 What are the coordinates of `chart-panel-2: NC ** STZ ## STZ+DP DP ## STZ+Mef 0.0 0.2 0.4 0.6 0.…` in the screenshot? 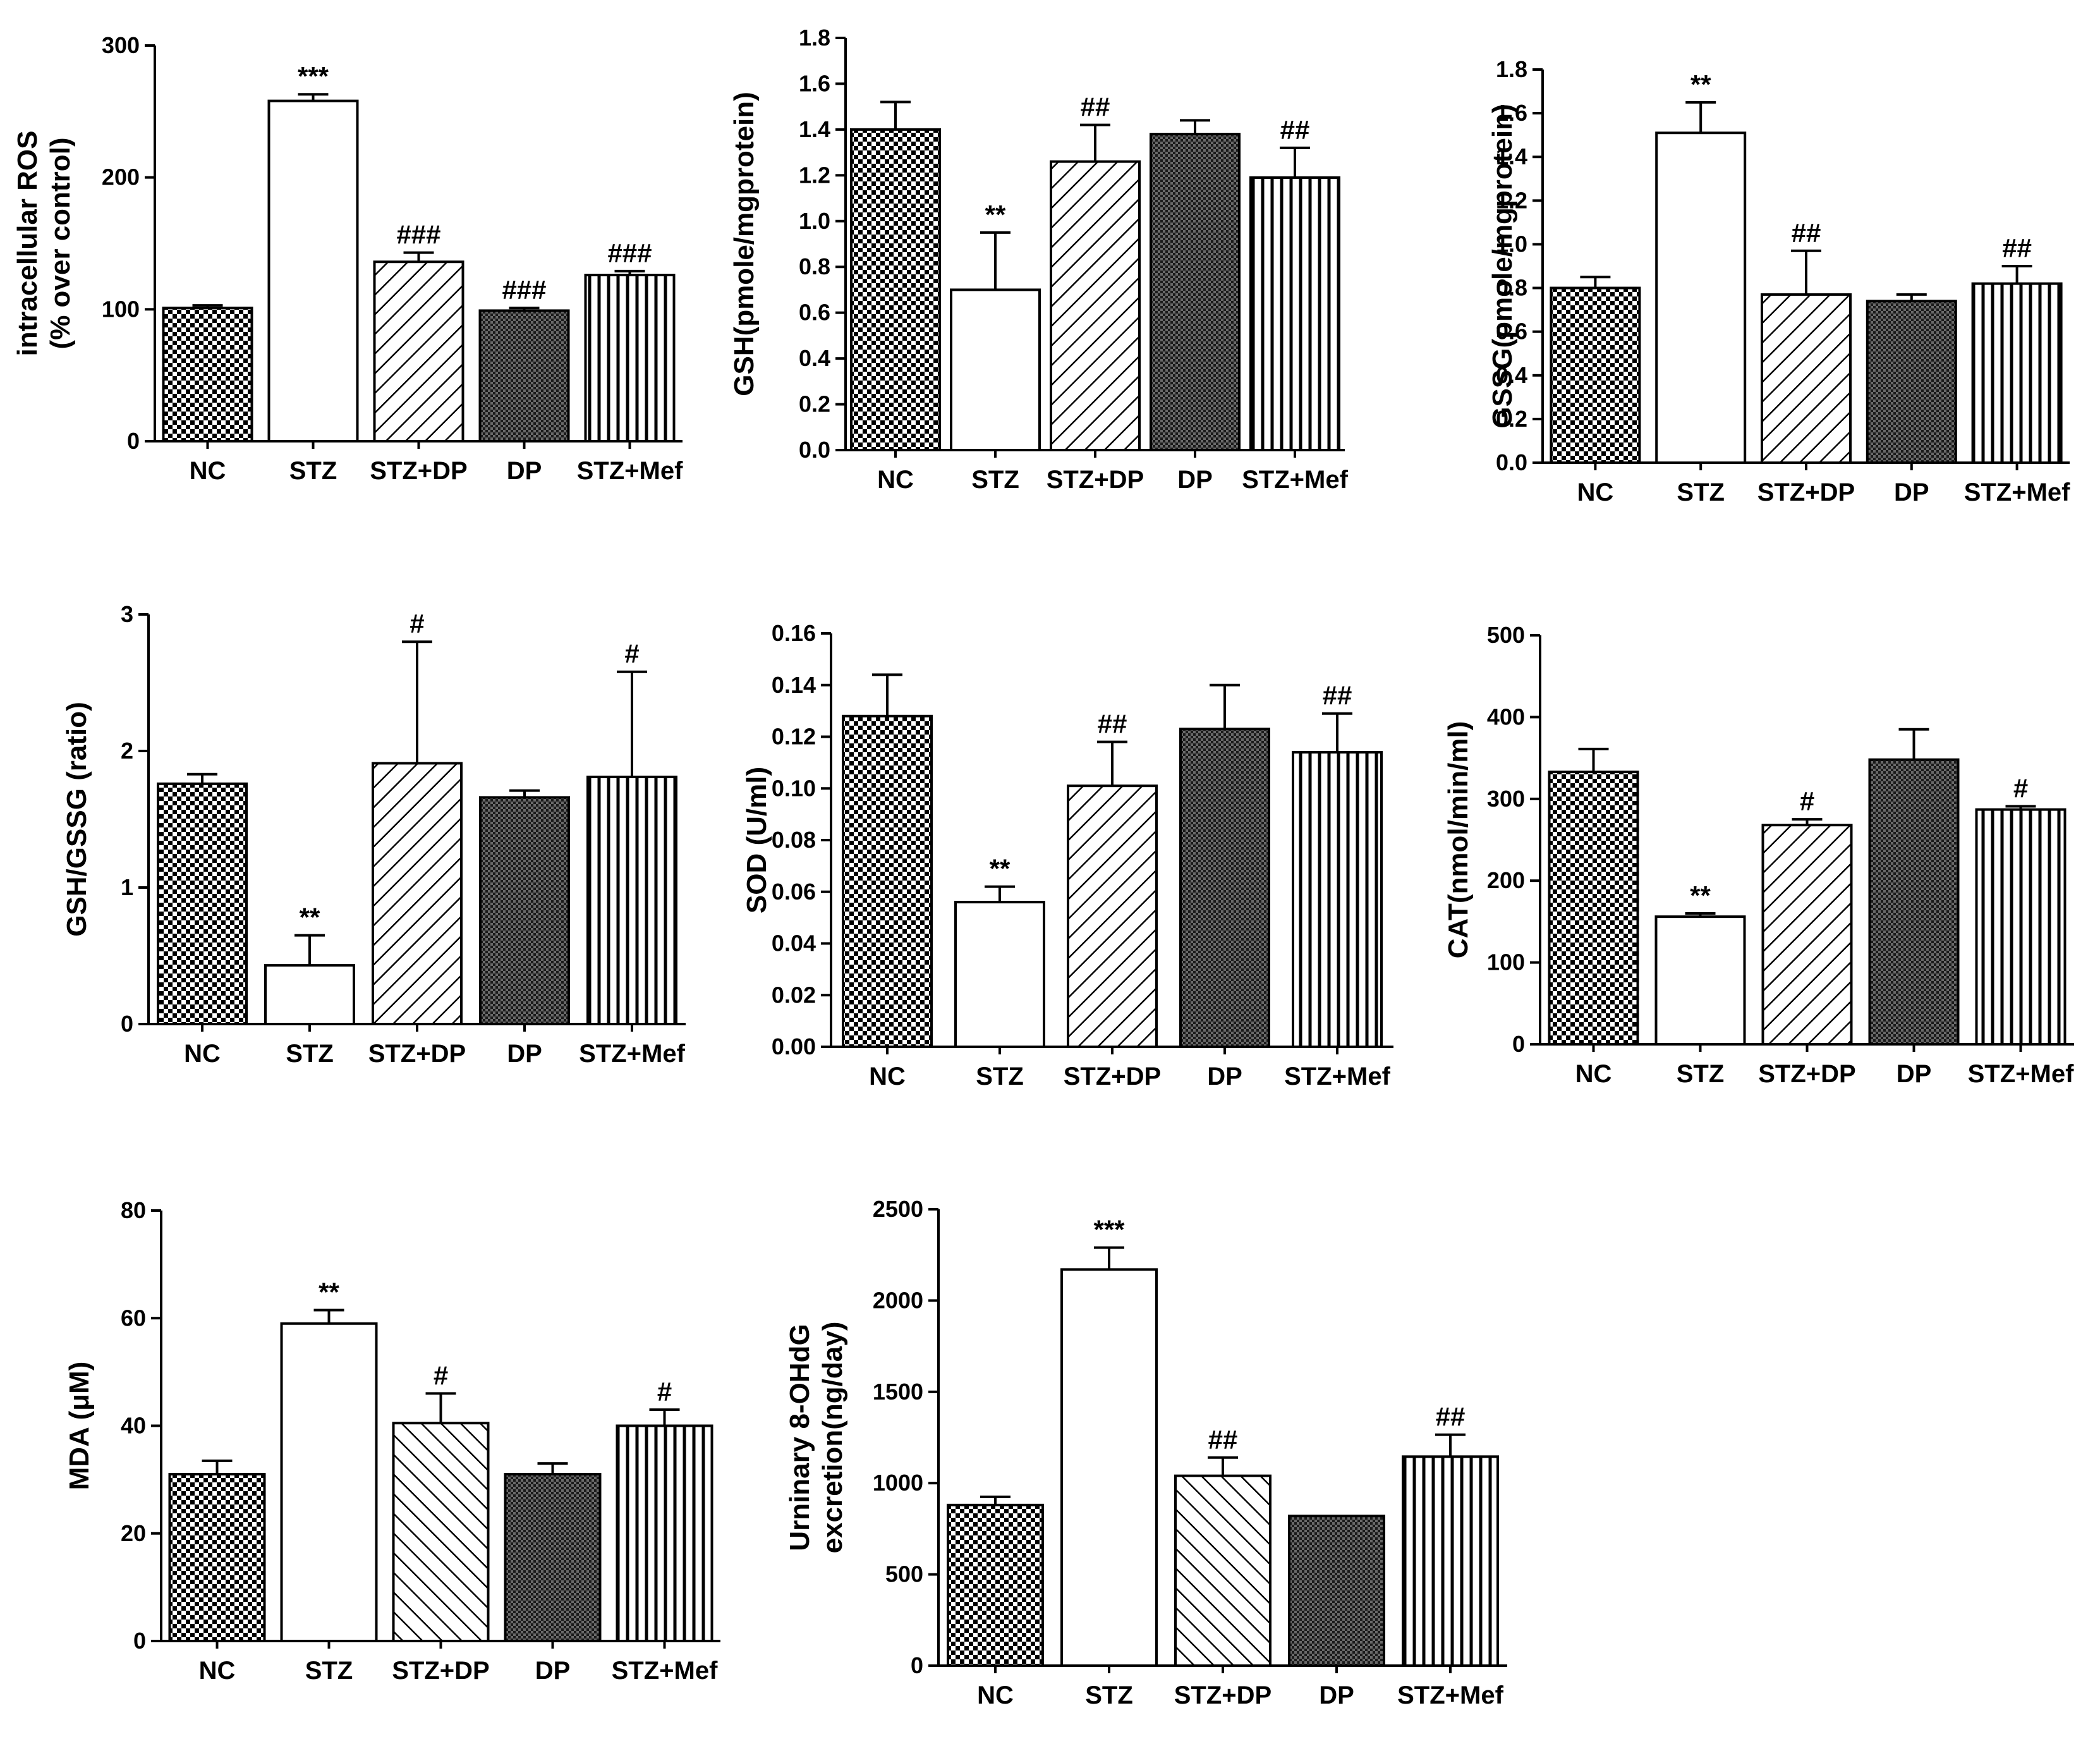 It's located at (1039, 259).